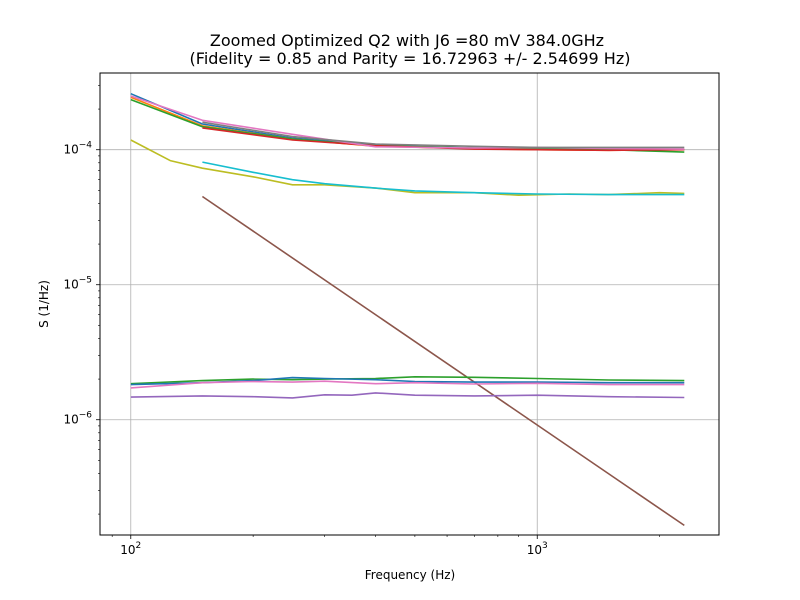  I want to click on x-tick-label-exp: 2, so click(139, 546).